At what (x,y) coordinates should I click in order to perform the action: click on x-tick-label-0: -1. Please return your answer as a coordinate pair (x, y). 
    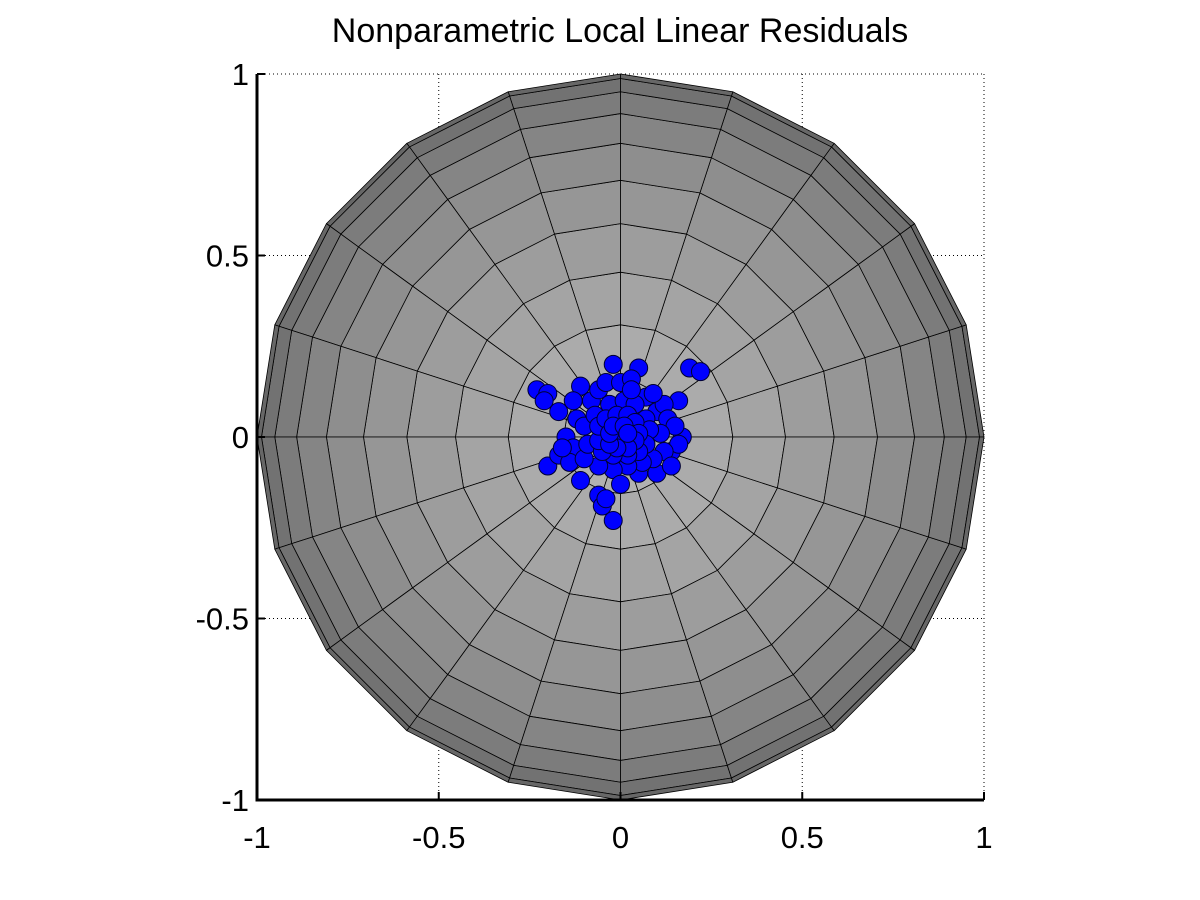
    Looking at the image, I should click on (257, 837).